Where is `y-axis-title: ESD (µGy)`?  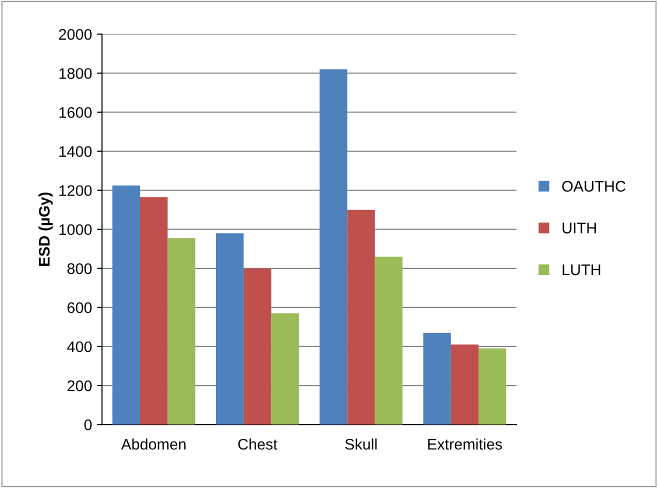
y-axis-title: ESD (µGy) is located at coordinates (45, 229).